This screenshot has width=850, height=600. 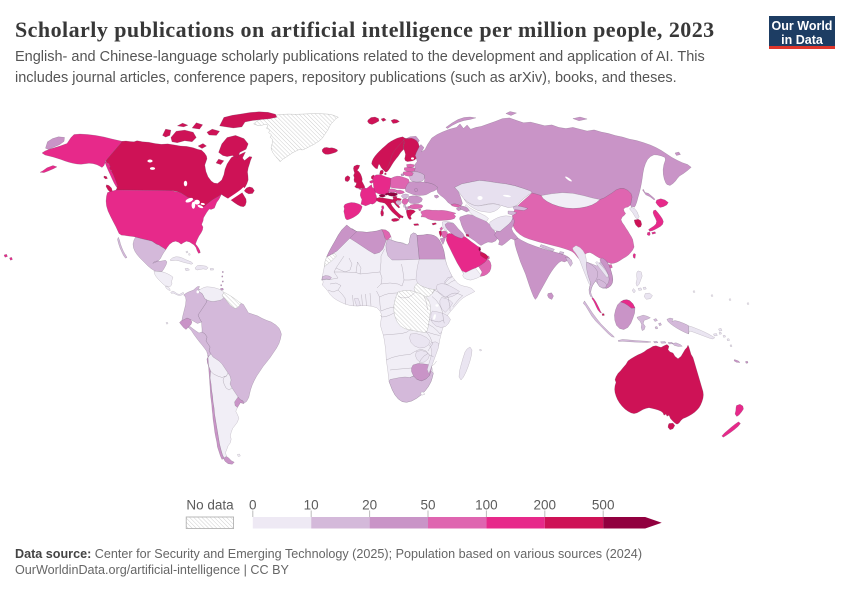 I want to click on svg-text: 0, so click(x=253, y=505).